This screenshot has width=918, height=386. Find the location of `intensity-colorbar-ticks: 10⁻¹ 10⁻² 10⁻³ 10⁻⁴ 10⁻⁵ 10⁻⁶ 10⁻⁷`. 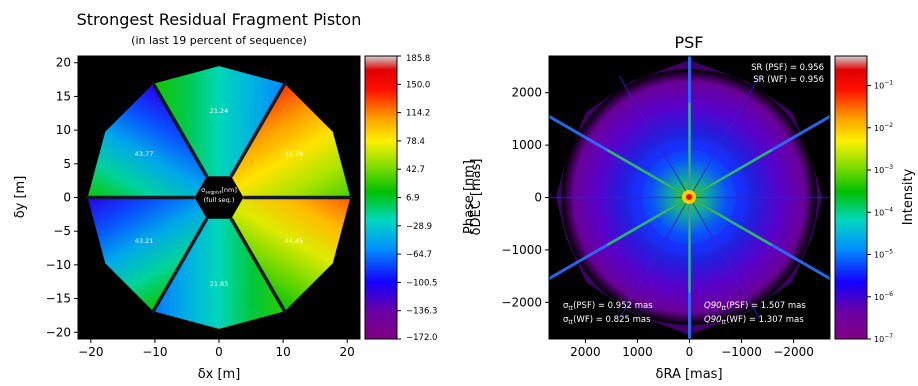

intensity-colorbar-ticks: 10⁻¹ 10⁻² 10⁻³ 10⁻⁴ 10⁻⁵ 10⁻⁶ 10⁻⁷ is located at coordinates (880, 212).